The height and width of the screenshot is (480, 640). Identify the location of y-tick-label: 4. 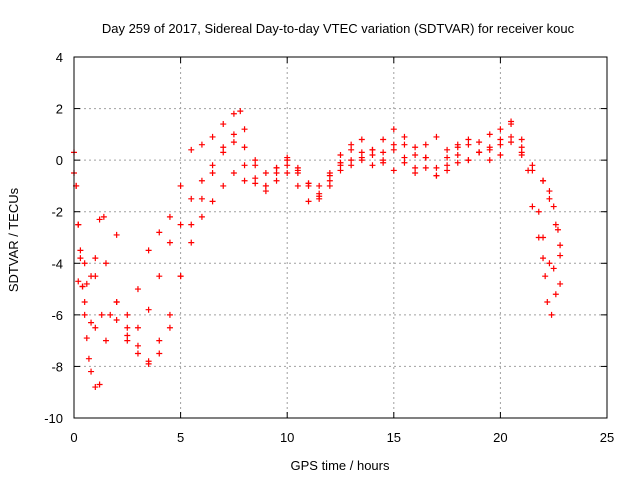
(59, 57).